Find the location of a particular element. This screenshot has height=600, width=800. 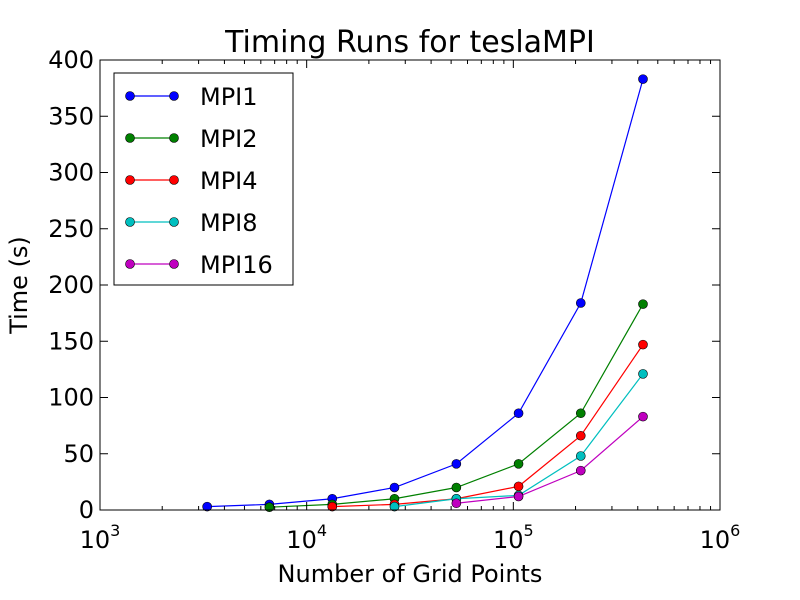

legend-label: MPI16 is located at coordinates (236, 265).